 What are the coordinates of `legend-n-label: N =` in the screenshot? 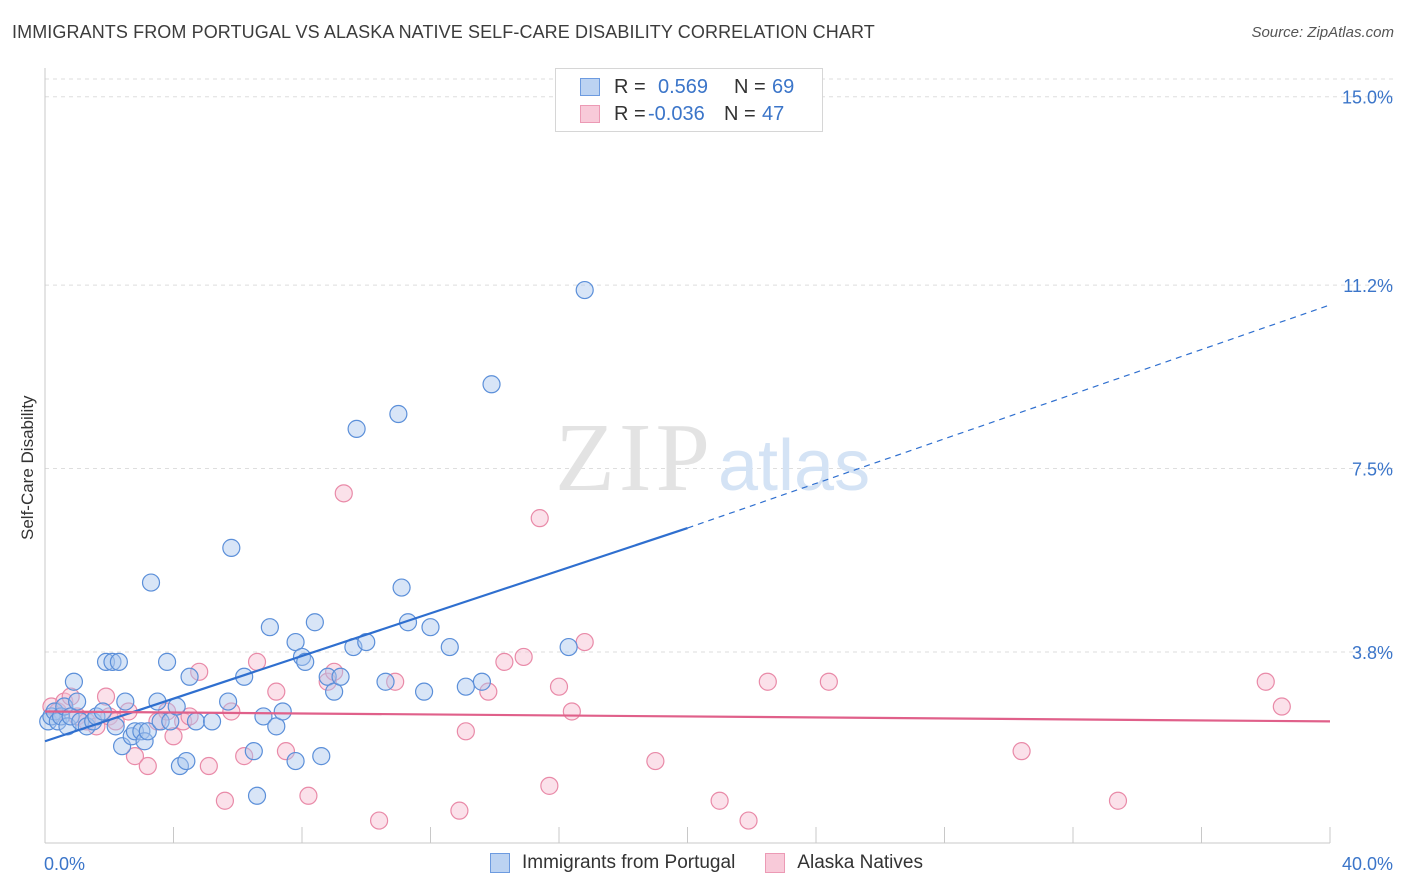 It's located at (740, 113).